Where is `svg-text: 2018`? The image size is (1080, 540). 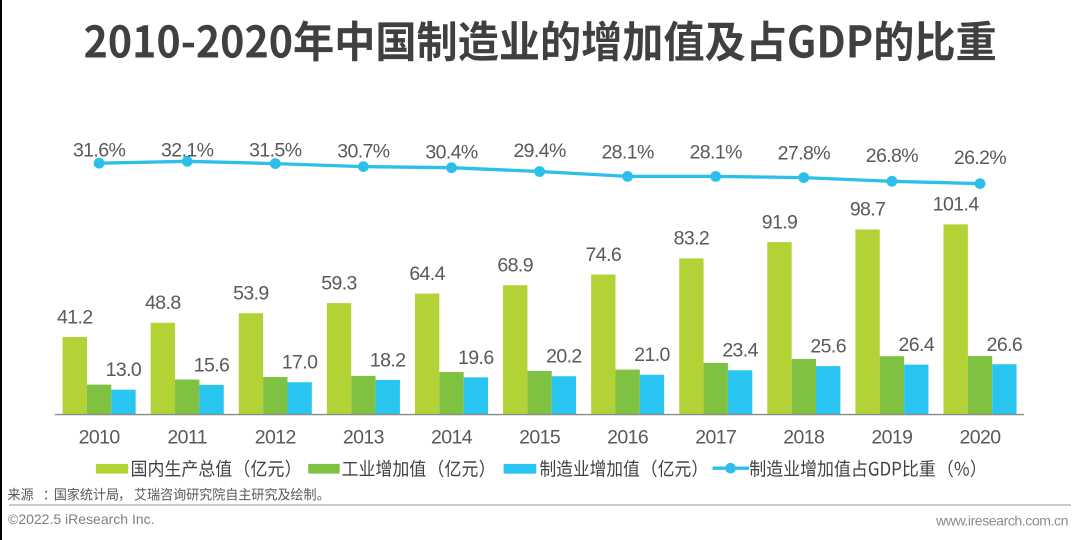 svg-text: 2018 is located at coordinates (803, 437).